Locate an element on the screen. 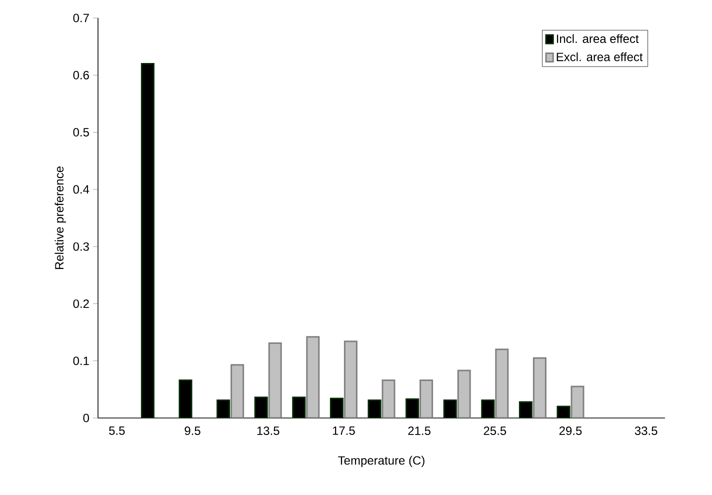  y-tick-label: 0.5 is located at coordinates (81, 132).